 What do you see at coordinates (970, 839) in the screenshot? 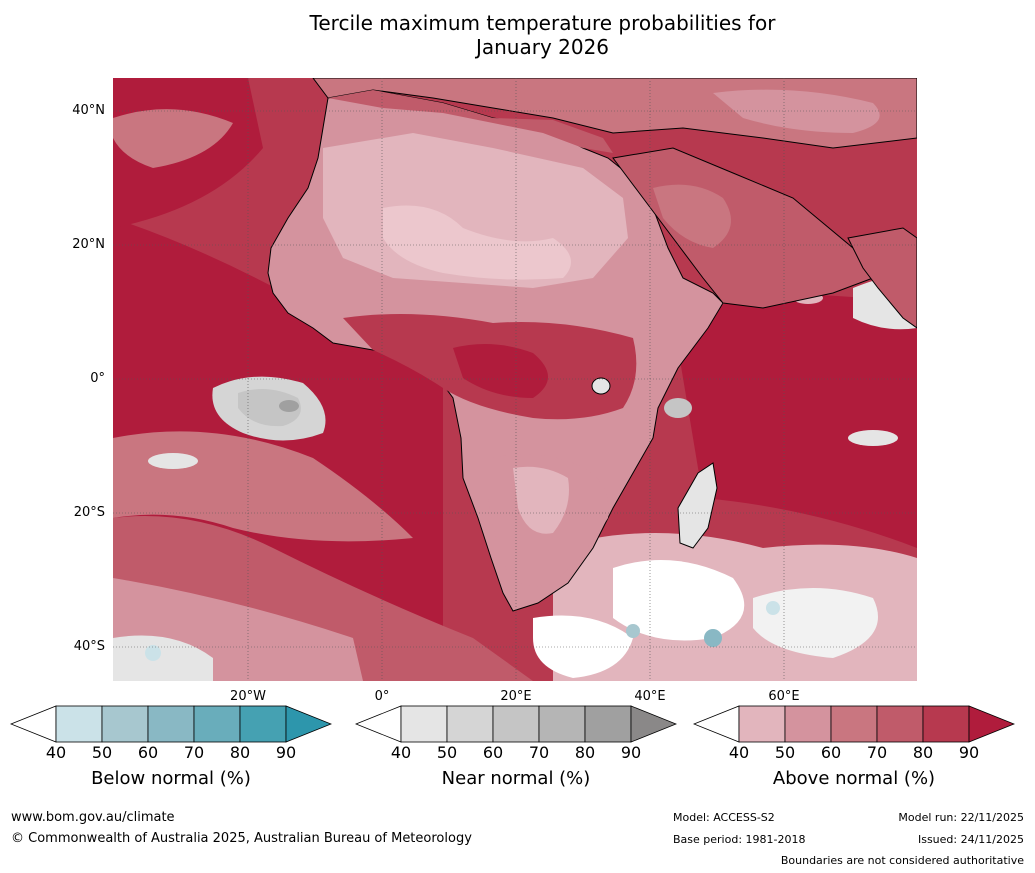
I see `footer-issued: Issued: 24/11/2025` at bounding box center [970, 839].